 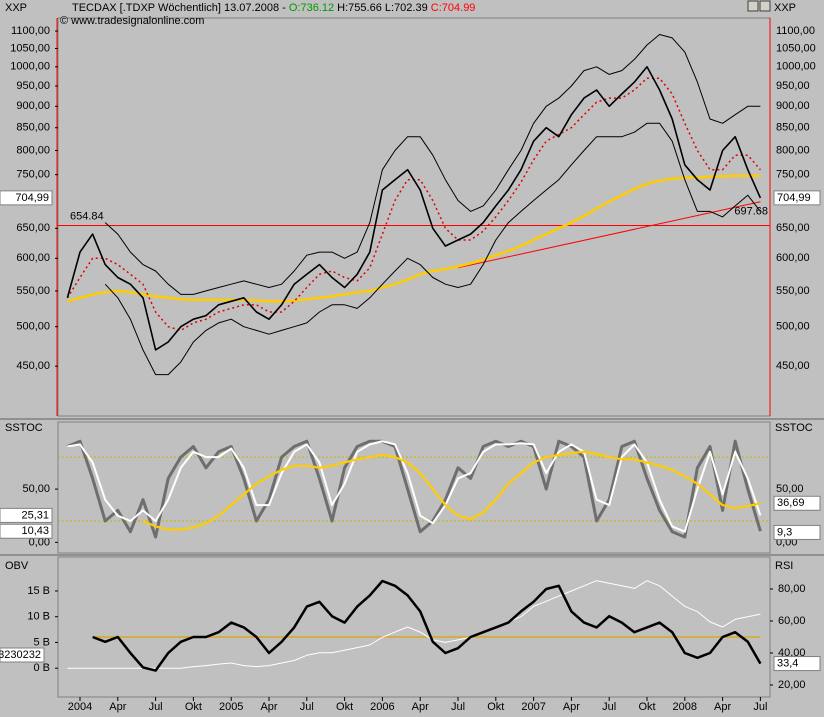 I want to click on hline-label: 654.84, so click(x=87, y=216).